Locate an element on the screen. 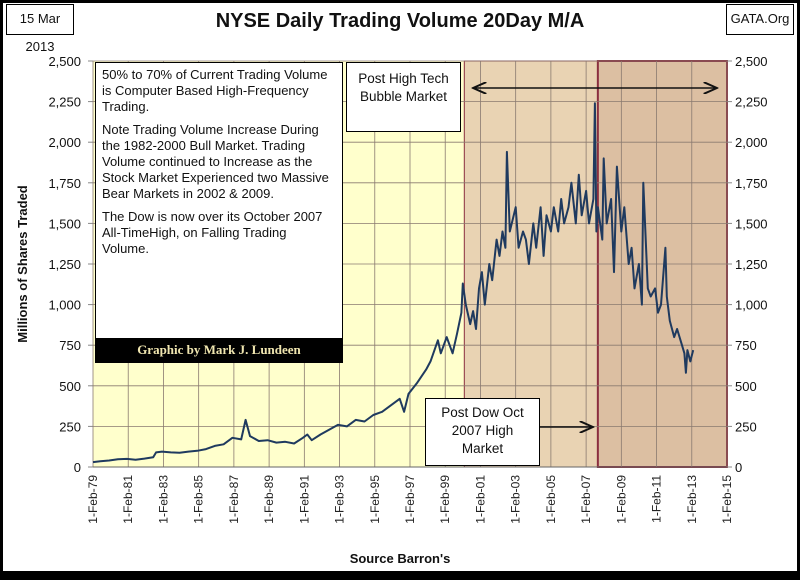 This screenshot has width=800, height=580. x-tick-label: 1-Feb-79 is located at coordinates (93, 499).